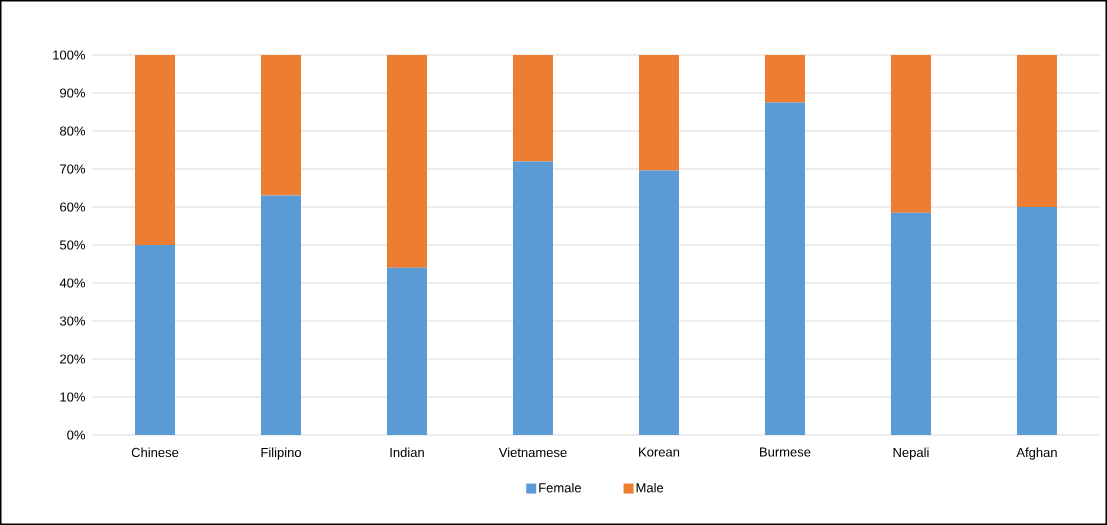 This screenshot has height=525, width=1107. What do you see at coordinates (69, 55) in the screenshot?
I see `y-tick-label: 100%` at bounding box center [69, 55].